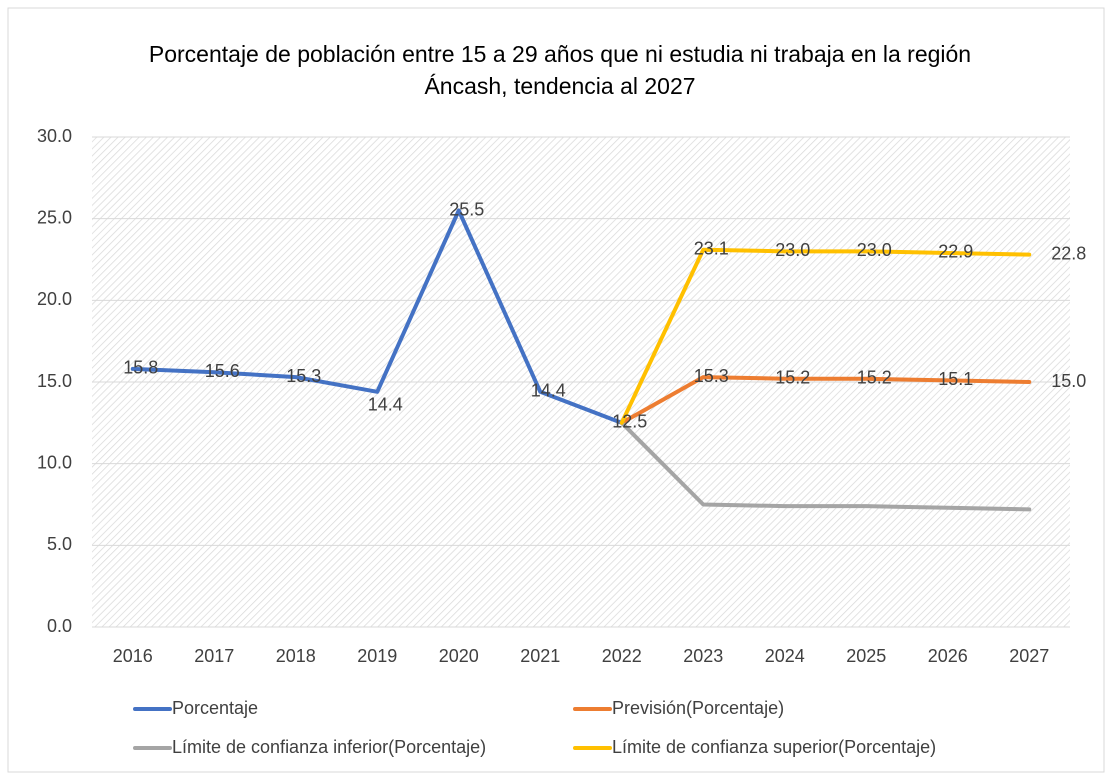 This screenshot has height=780, width=1112. What do you see at coordinates (540, 656) in the screenshot?
I see `x-tick-label: 2021` at bounding box center [540, 656].